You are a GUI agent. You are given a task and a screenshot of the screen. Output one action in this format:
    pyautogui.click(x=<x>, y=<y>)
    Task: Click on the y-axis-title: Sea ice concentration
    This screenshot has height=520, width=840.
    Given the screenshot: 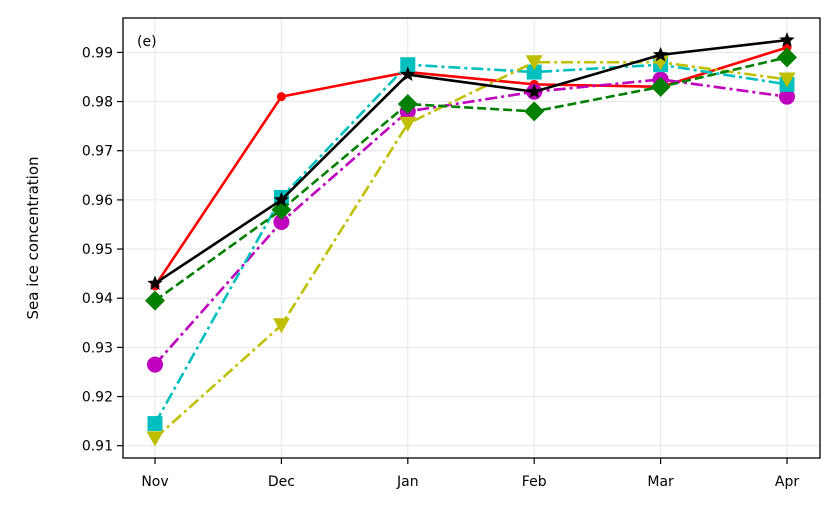 What is the action you would take?
    pyautogui.click(x=33, y=237)
    